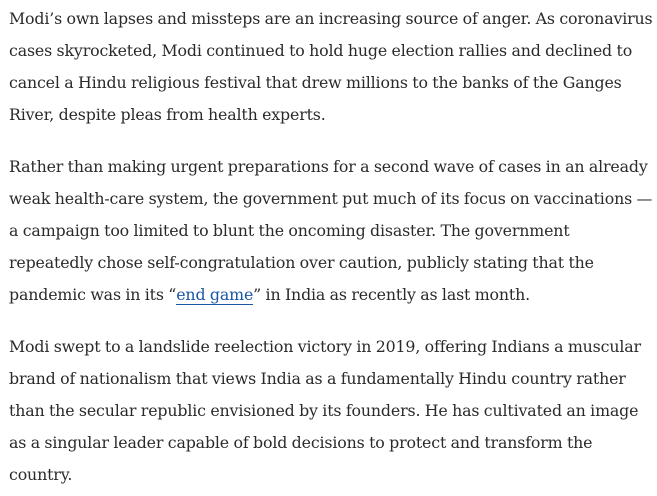  I want to click on paragraph-2-text-after-link: ” in India as recently as last month., so click(392, 294).